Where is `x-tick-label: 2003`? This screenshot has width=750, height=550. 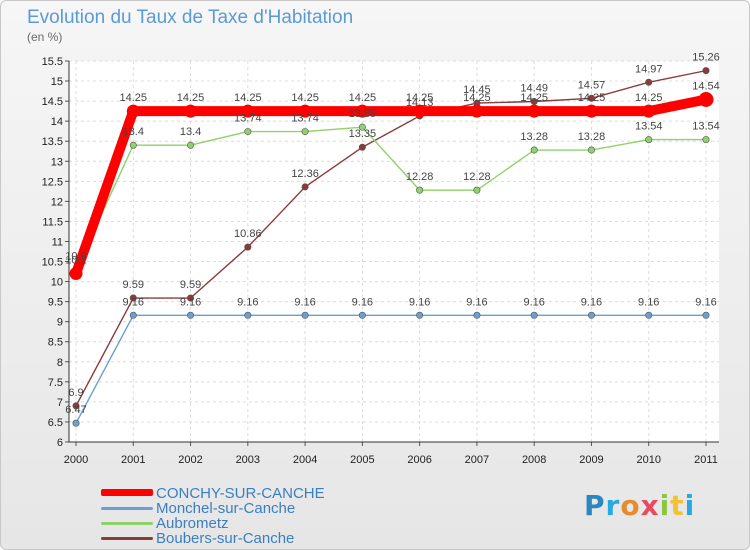 x-tick-label: 2003 is located at coordinates (248, 460).